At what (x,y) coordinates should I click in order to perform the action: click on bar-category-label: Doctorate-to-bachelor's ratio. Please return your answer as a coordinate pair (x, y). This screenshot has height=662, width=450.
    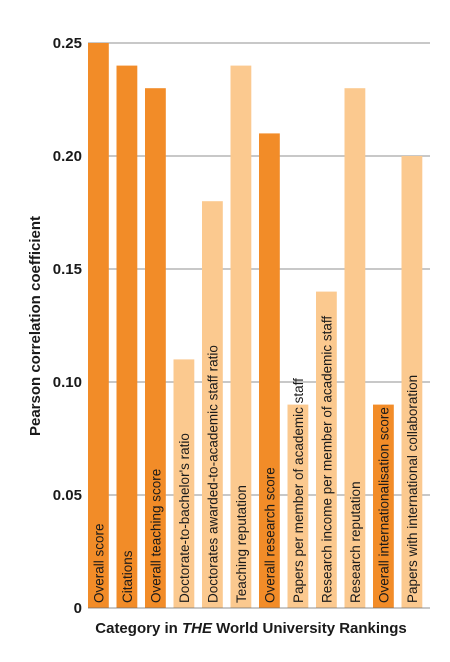
    Looking at the image, I should click on (184, 518).